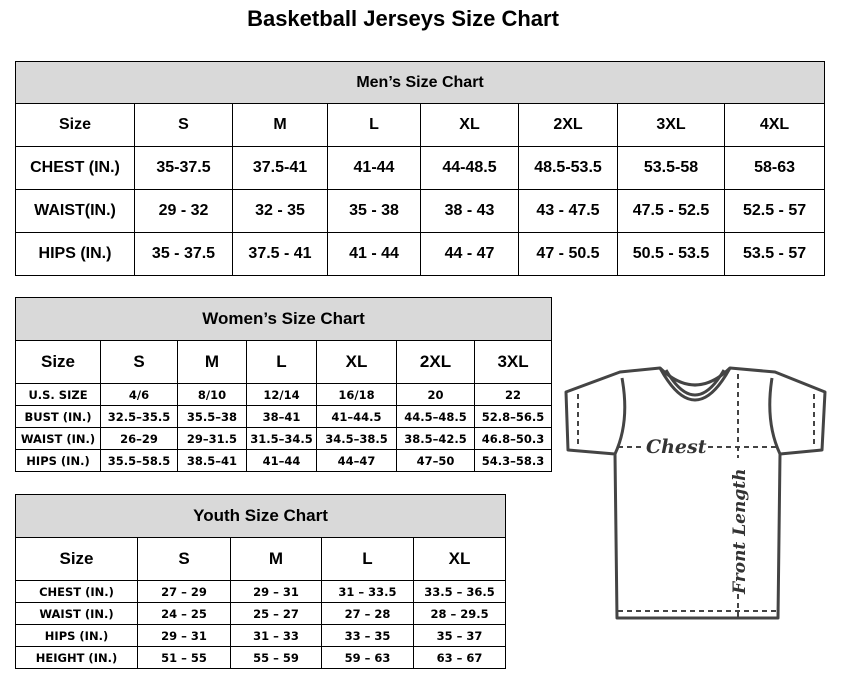 The width and height of the screenshot is (843, 679). I want to click on cell: 53.5-58, so click(671, 168).